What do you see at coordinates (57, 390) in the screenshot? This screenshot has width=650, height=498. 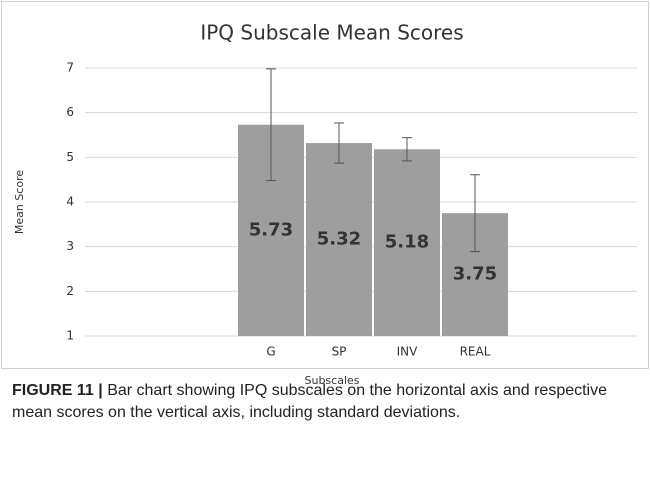 I see `caption-label: FIGURE 11 |` at bounding box center [57, 390].